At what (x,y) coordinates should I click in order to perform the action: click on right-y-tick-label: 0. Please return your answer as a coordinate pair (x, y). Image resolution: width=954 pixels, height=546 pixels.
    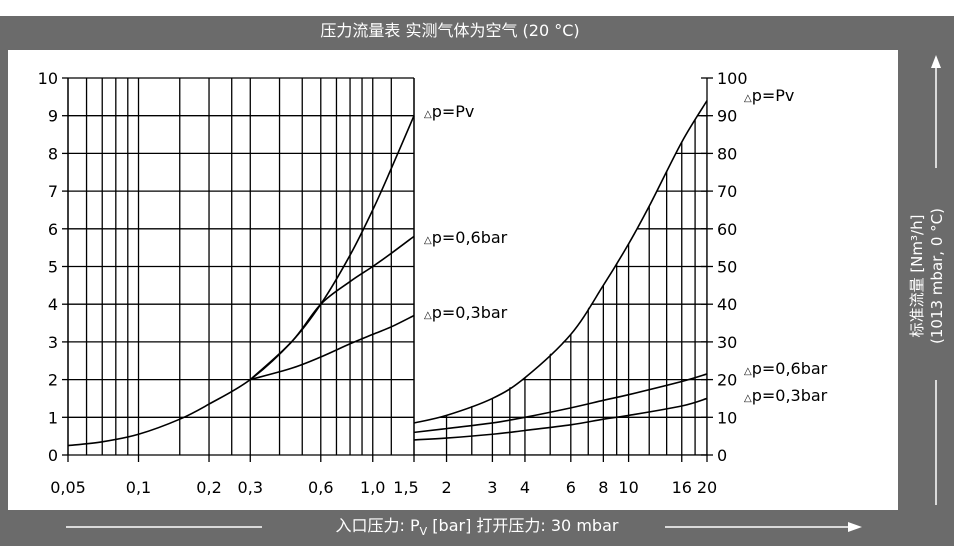
    Looking at the image, I should click on (722, 455).